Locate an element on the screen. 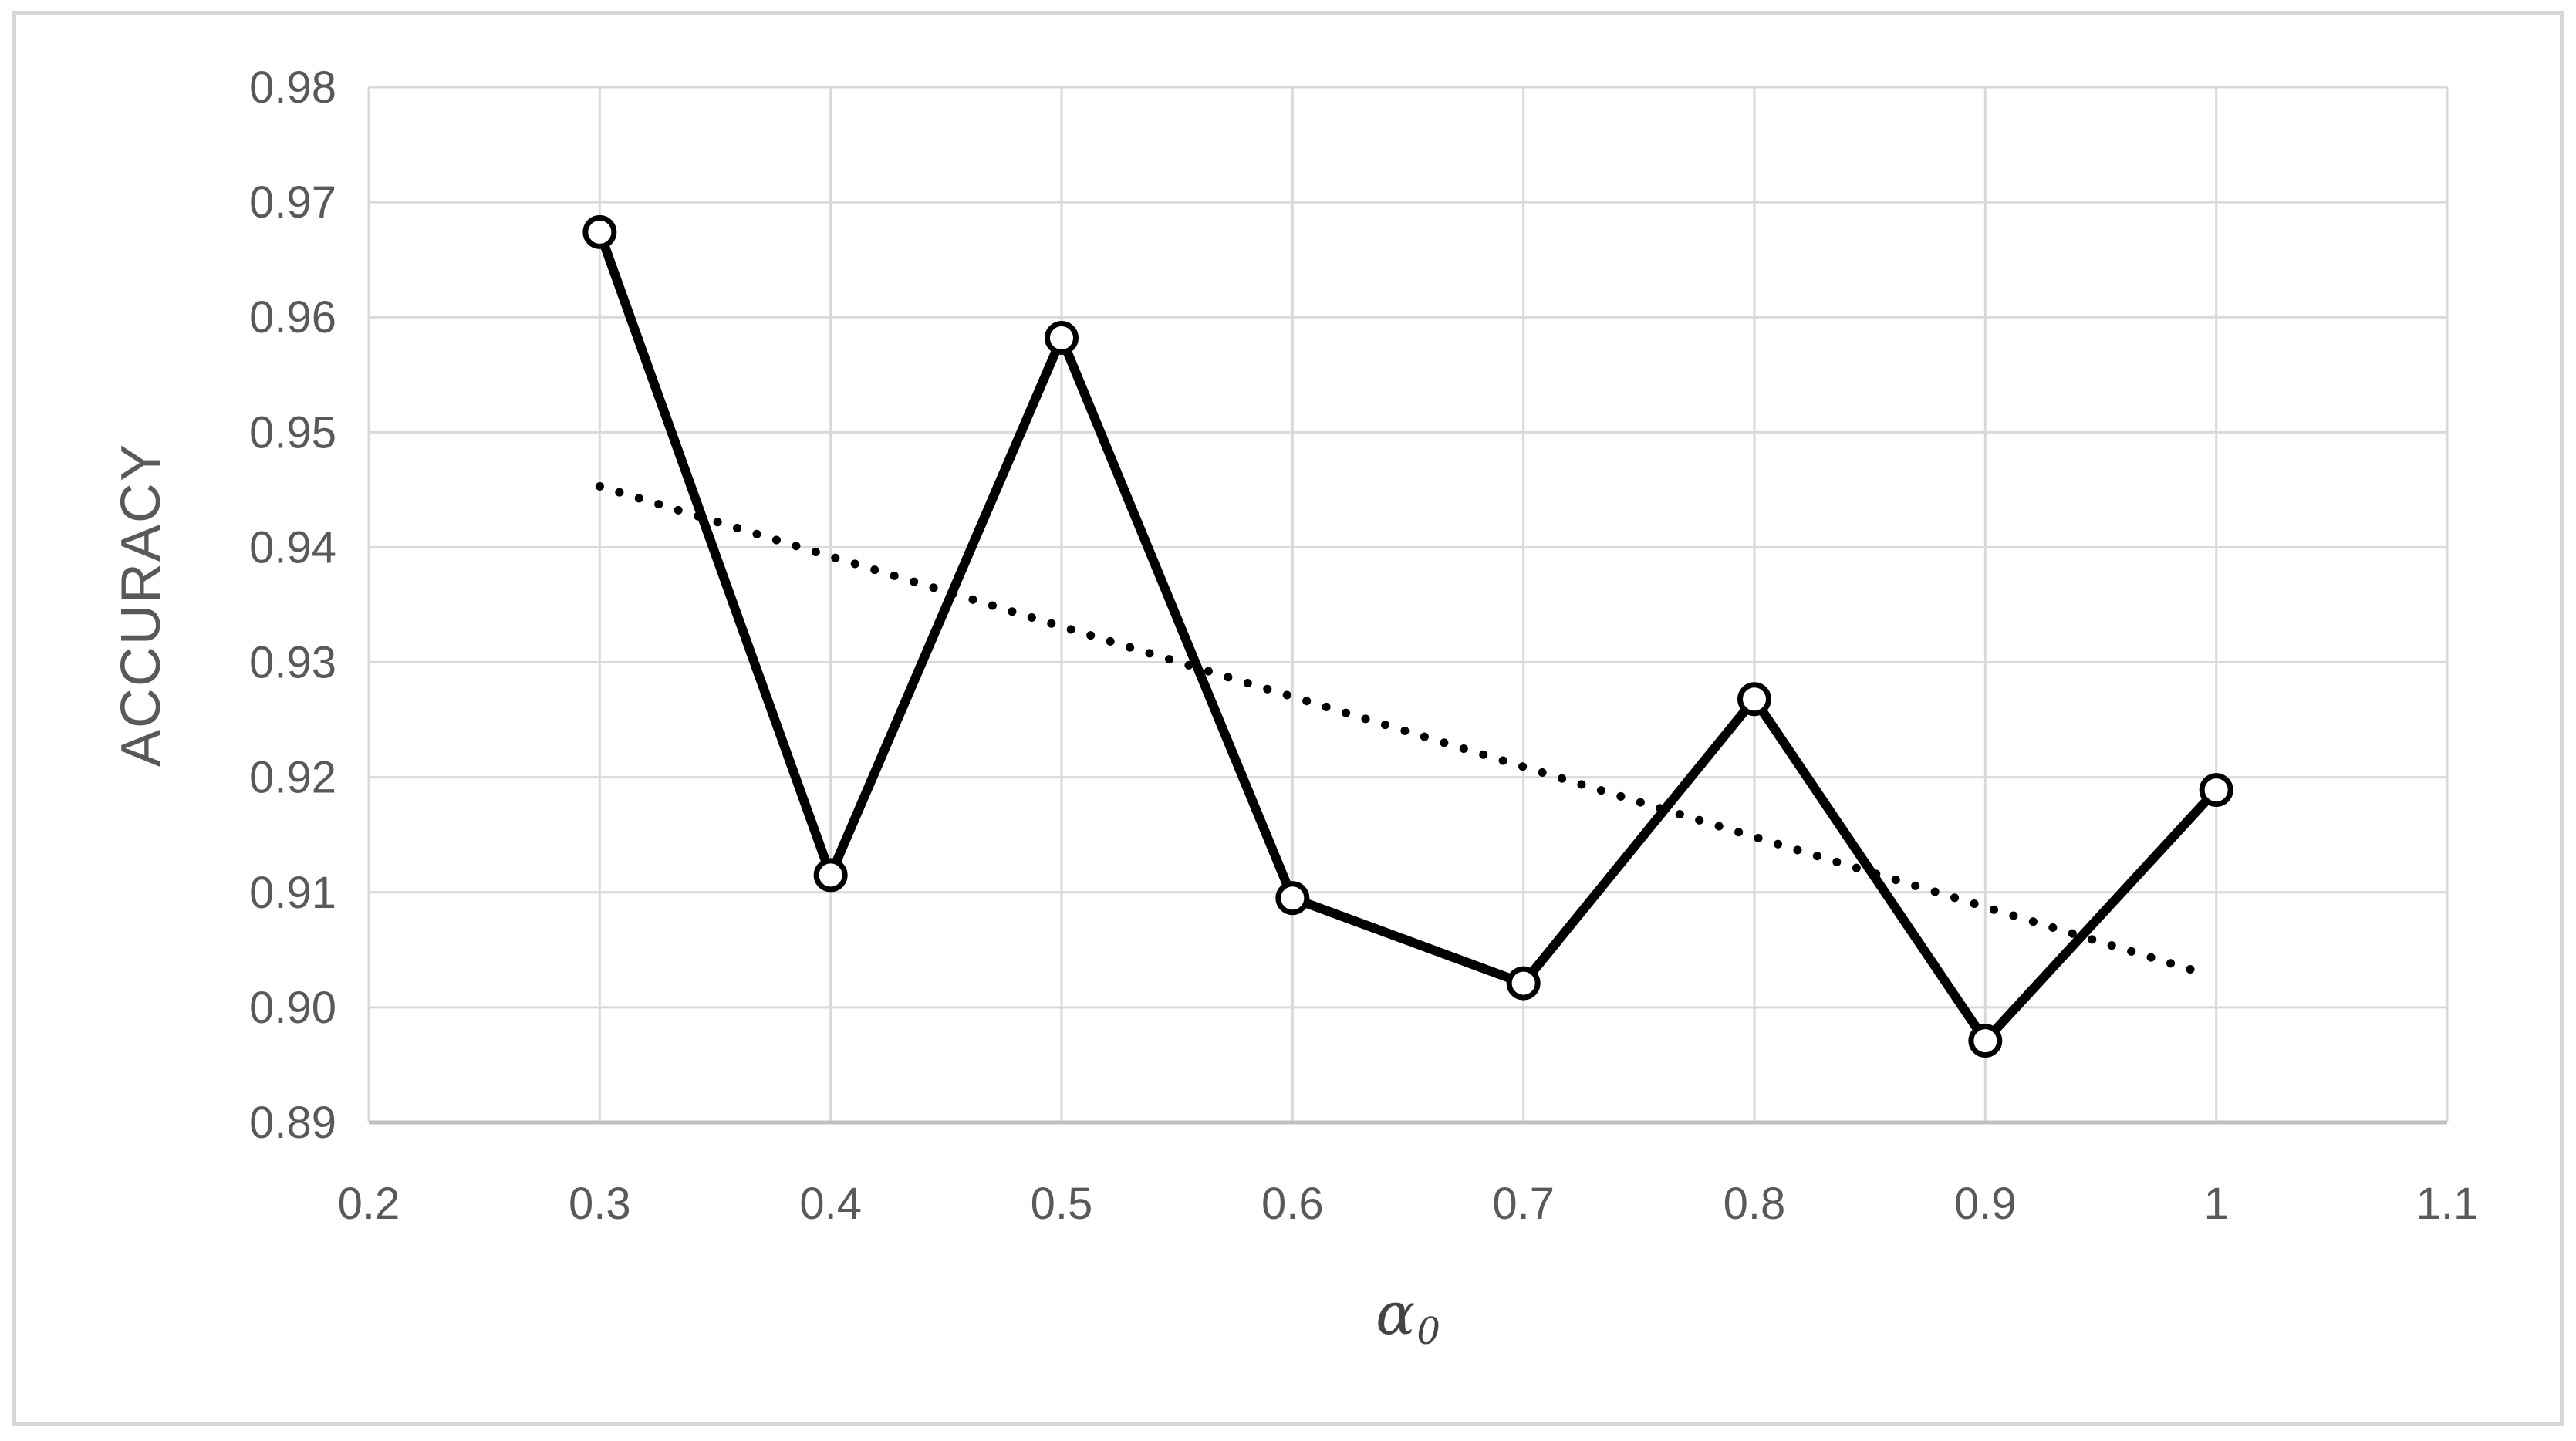 The image size is (2576, 1441). x-tick-label: 0.7 is located at coordinates (1523, 1204).